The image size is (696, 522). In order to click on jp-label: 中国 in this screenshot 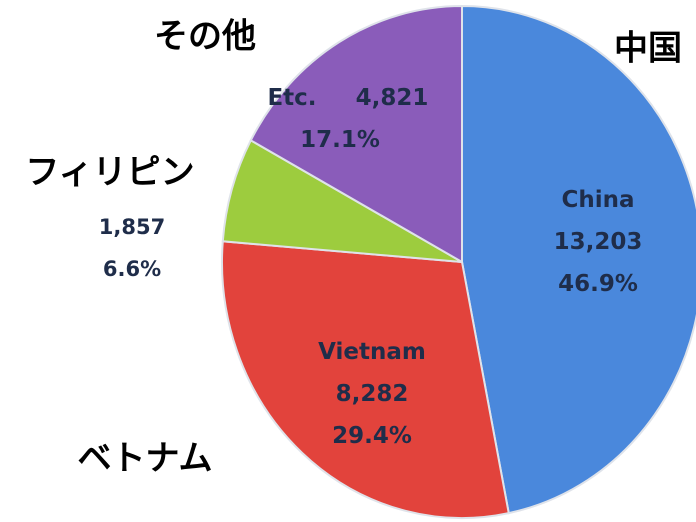, I will do `click(648, 49)`.